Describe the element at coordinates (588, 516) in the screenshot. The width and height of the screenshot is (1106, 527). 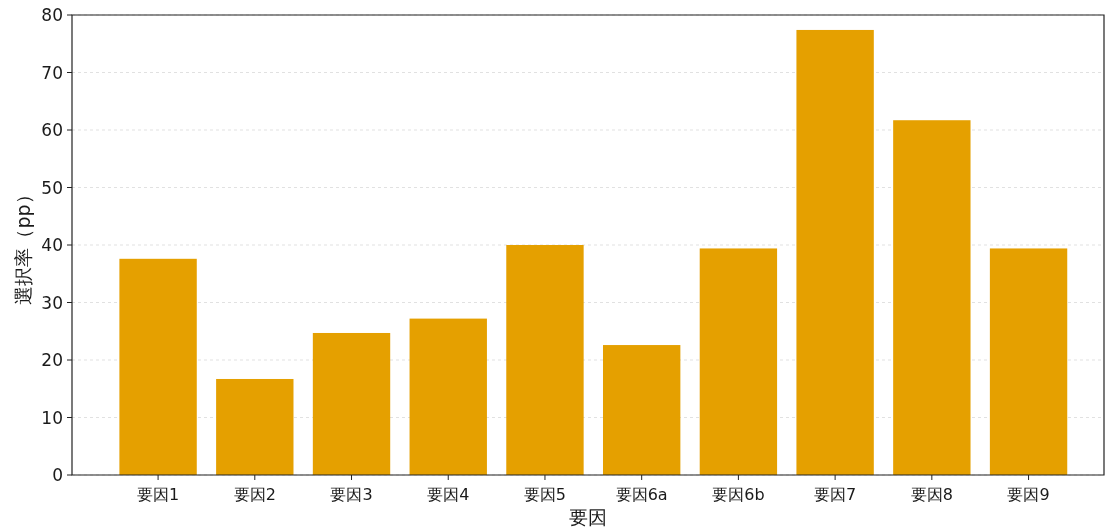
I see `x-axis-title: 要因` at that location.